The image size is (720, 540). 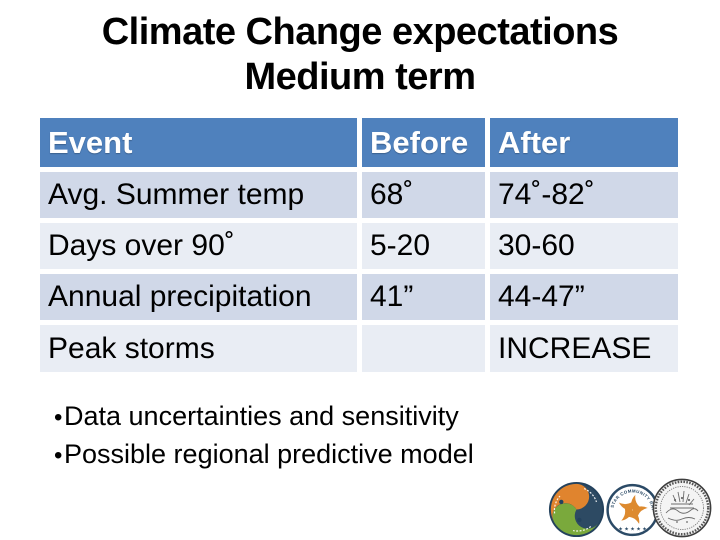 I want to click on table-cell-after: 30-60, so click(x=584, y=246).